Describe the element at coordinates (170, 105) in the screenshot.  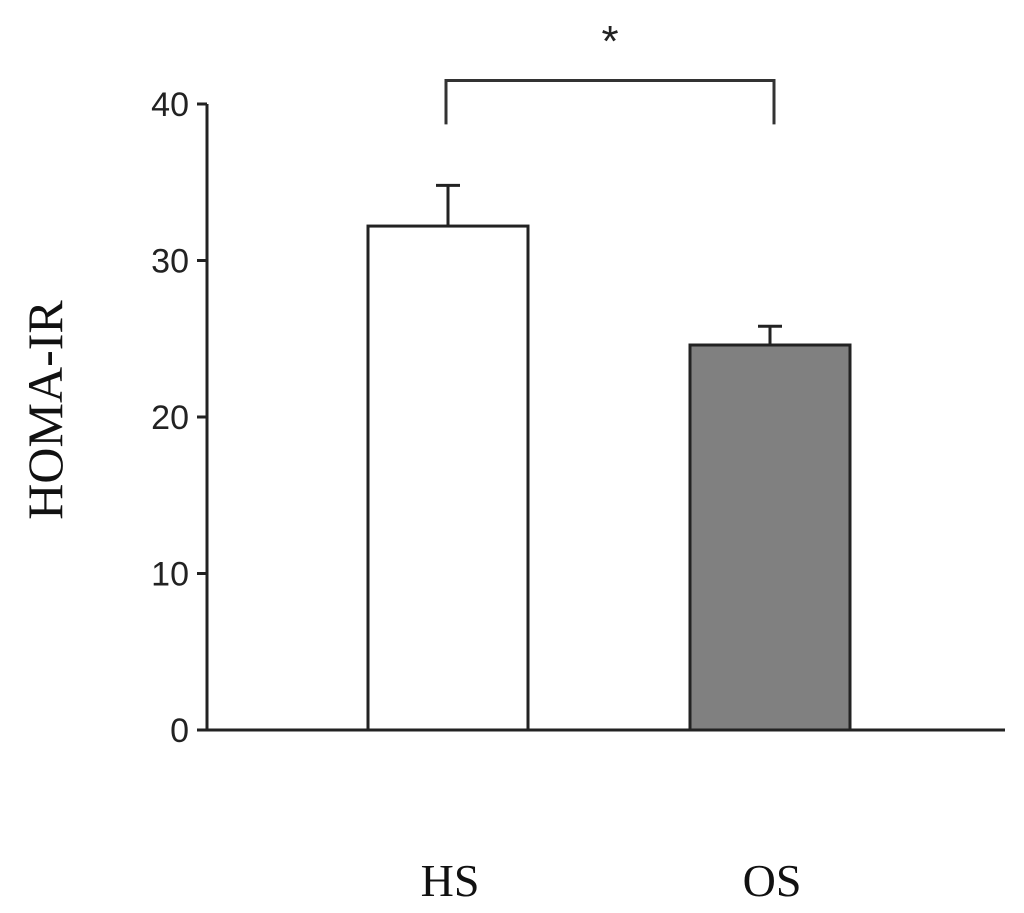
I see `y-tick-label-40: 40` at that location.